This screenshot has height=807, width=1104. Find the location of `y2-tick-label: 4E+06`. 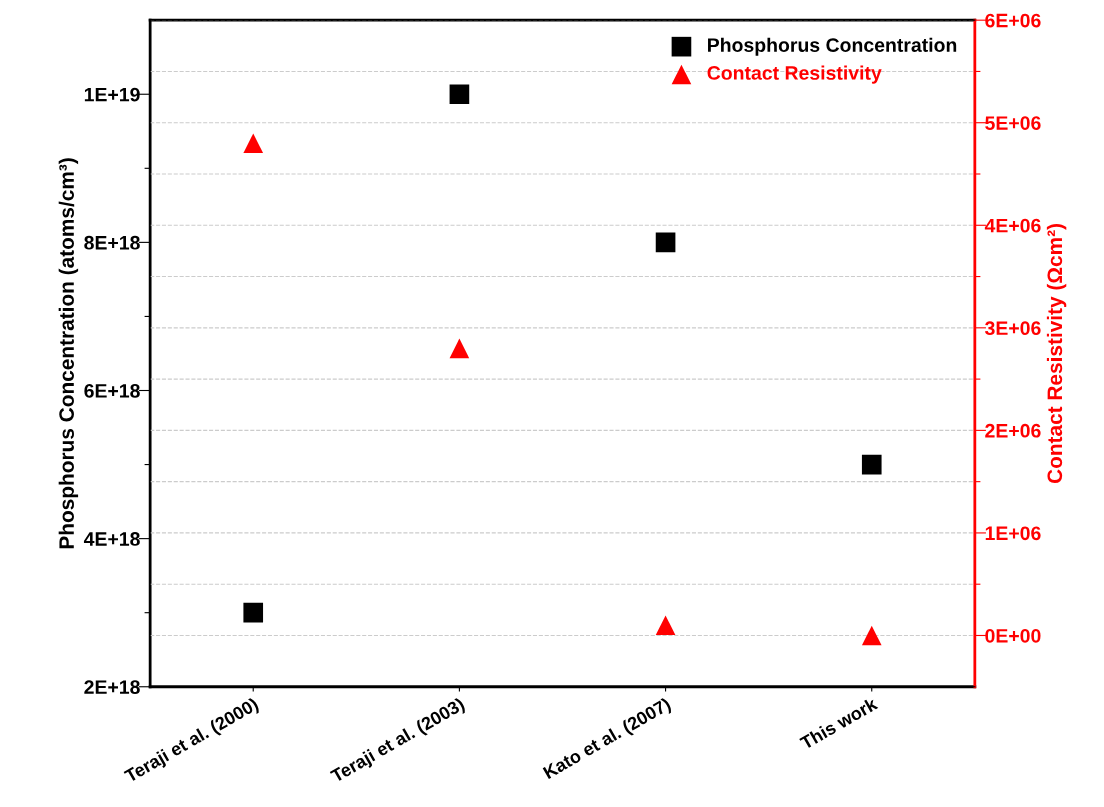

y2-tick-label: 4E+06 is located at coordinates (1012, 225).